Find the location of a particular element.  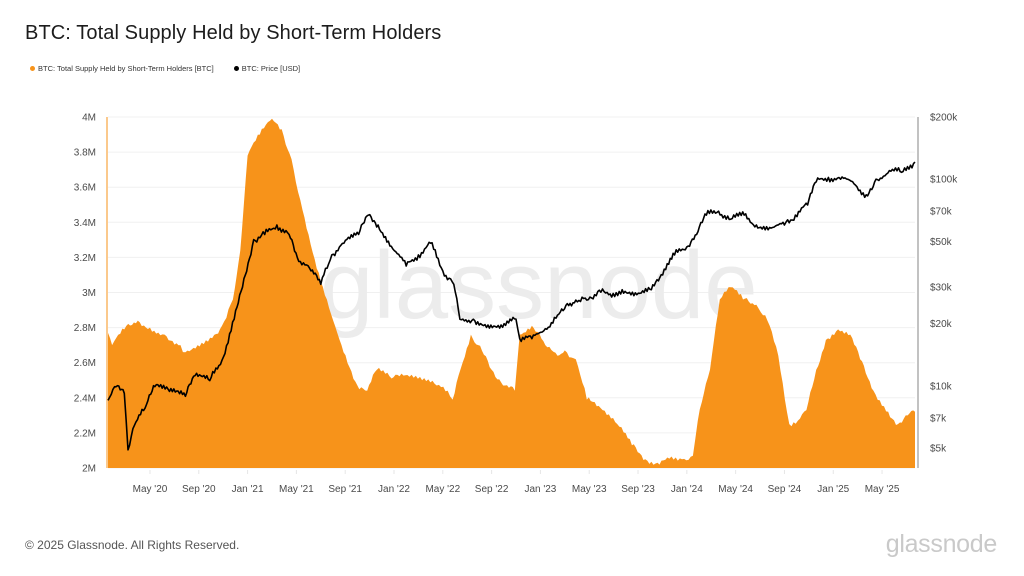

y-left-tick-label: 3.6M is located at coordinates (85, 188).